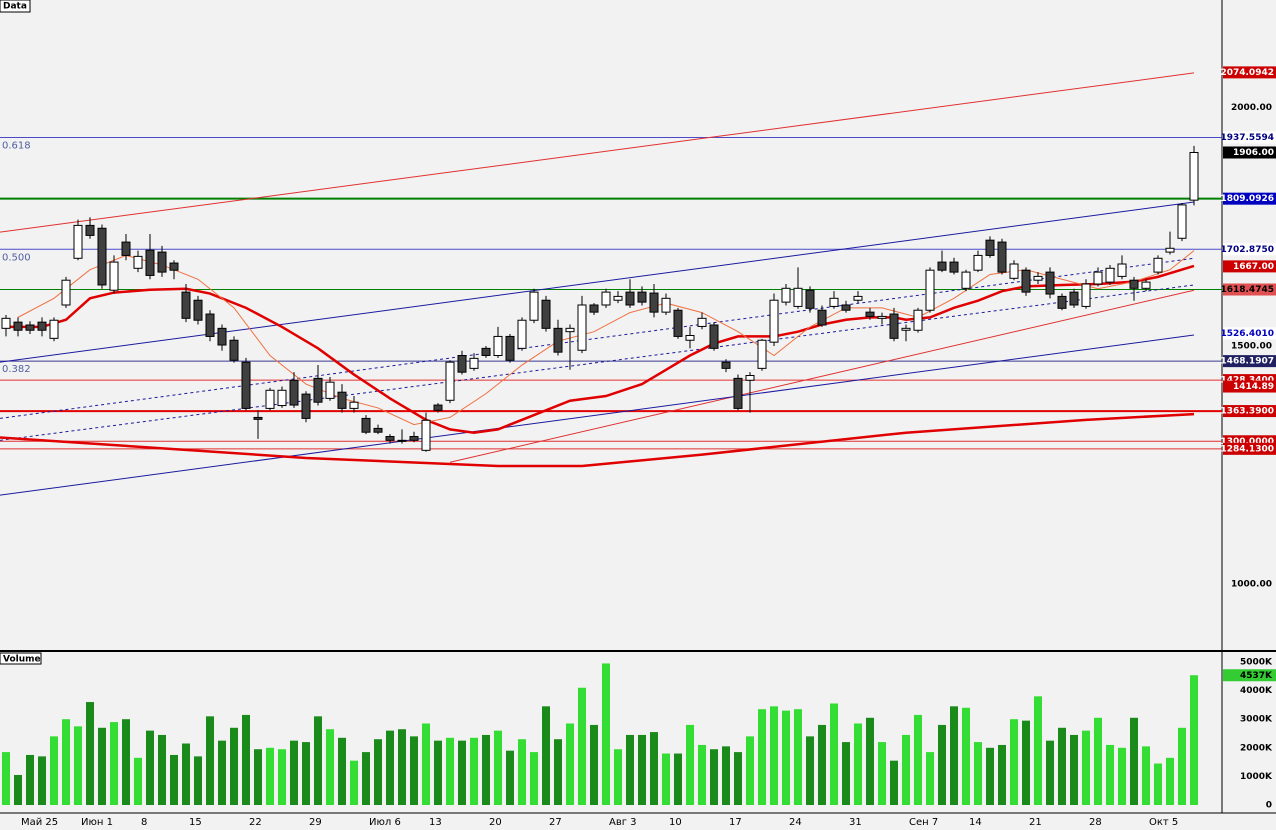 This screenshot has width=1276, height=830. Describe the element at coordinates (1247, 362) in the screenshot. I see `level-label: 1468.1907` at that location.